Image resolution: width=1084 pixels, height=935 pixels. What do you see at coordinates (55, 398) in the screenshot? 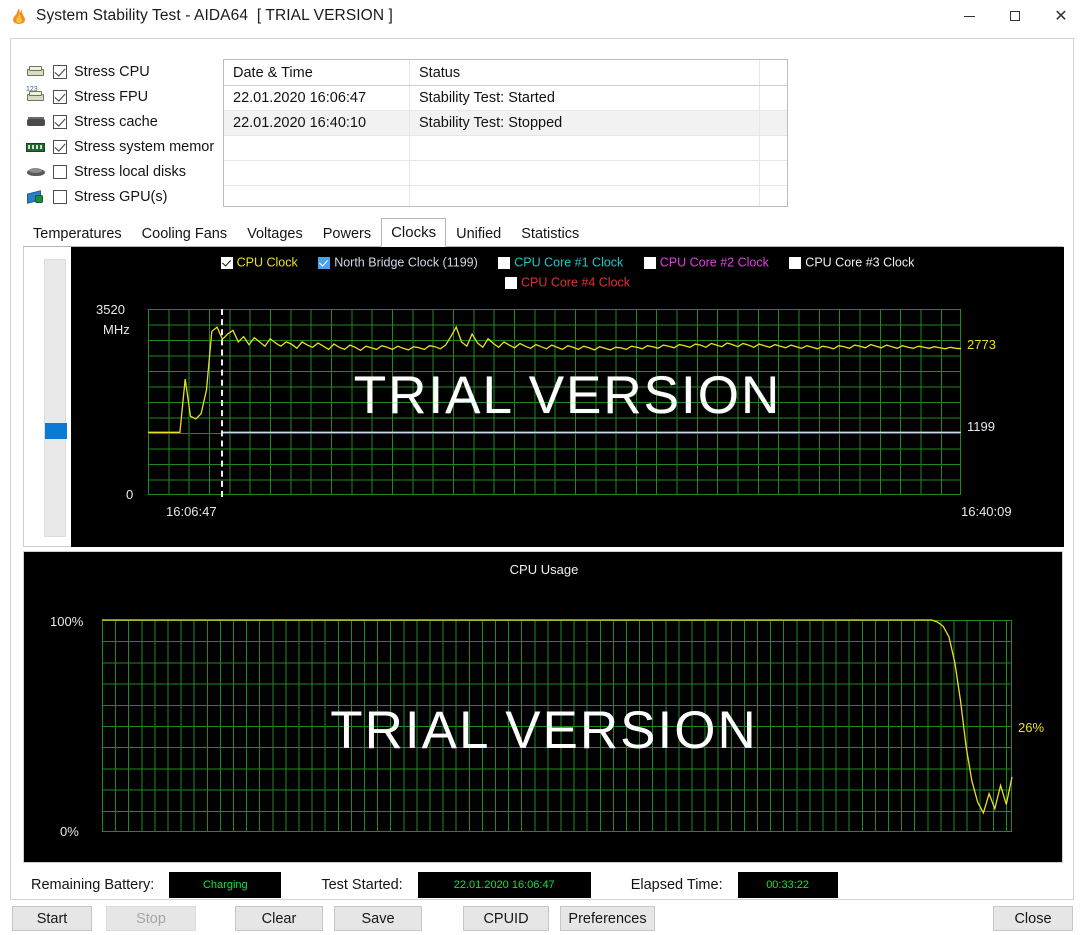
I see `graph-vertical-scrollbar` at bounding box center [55, 398].